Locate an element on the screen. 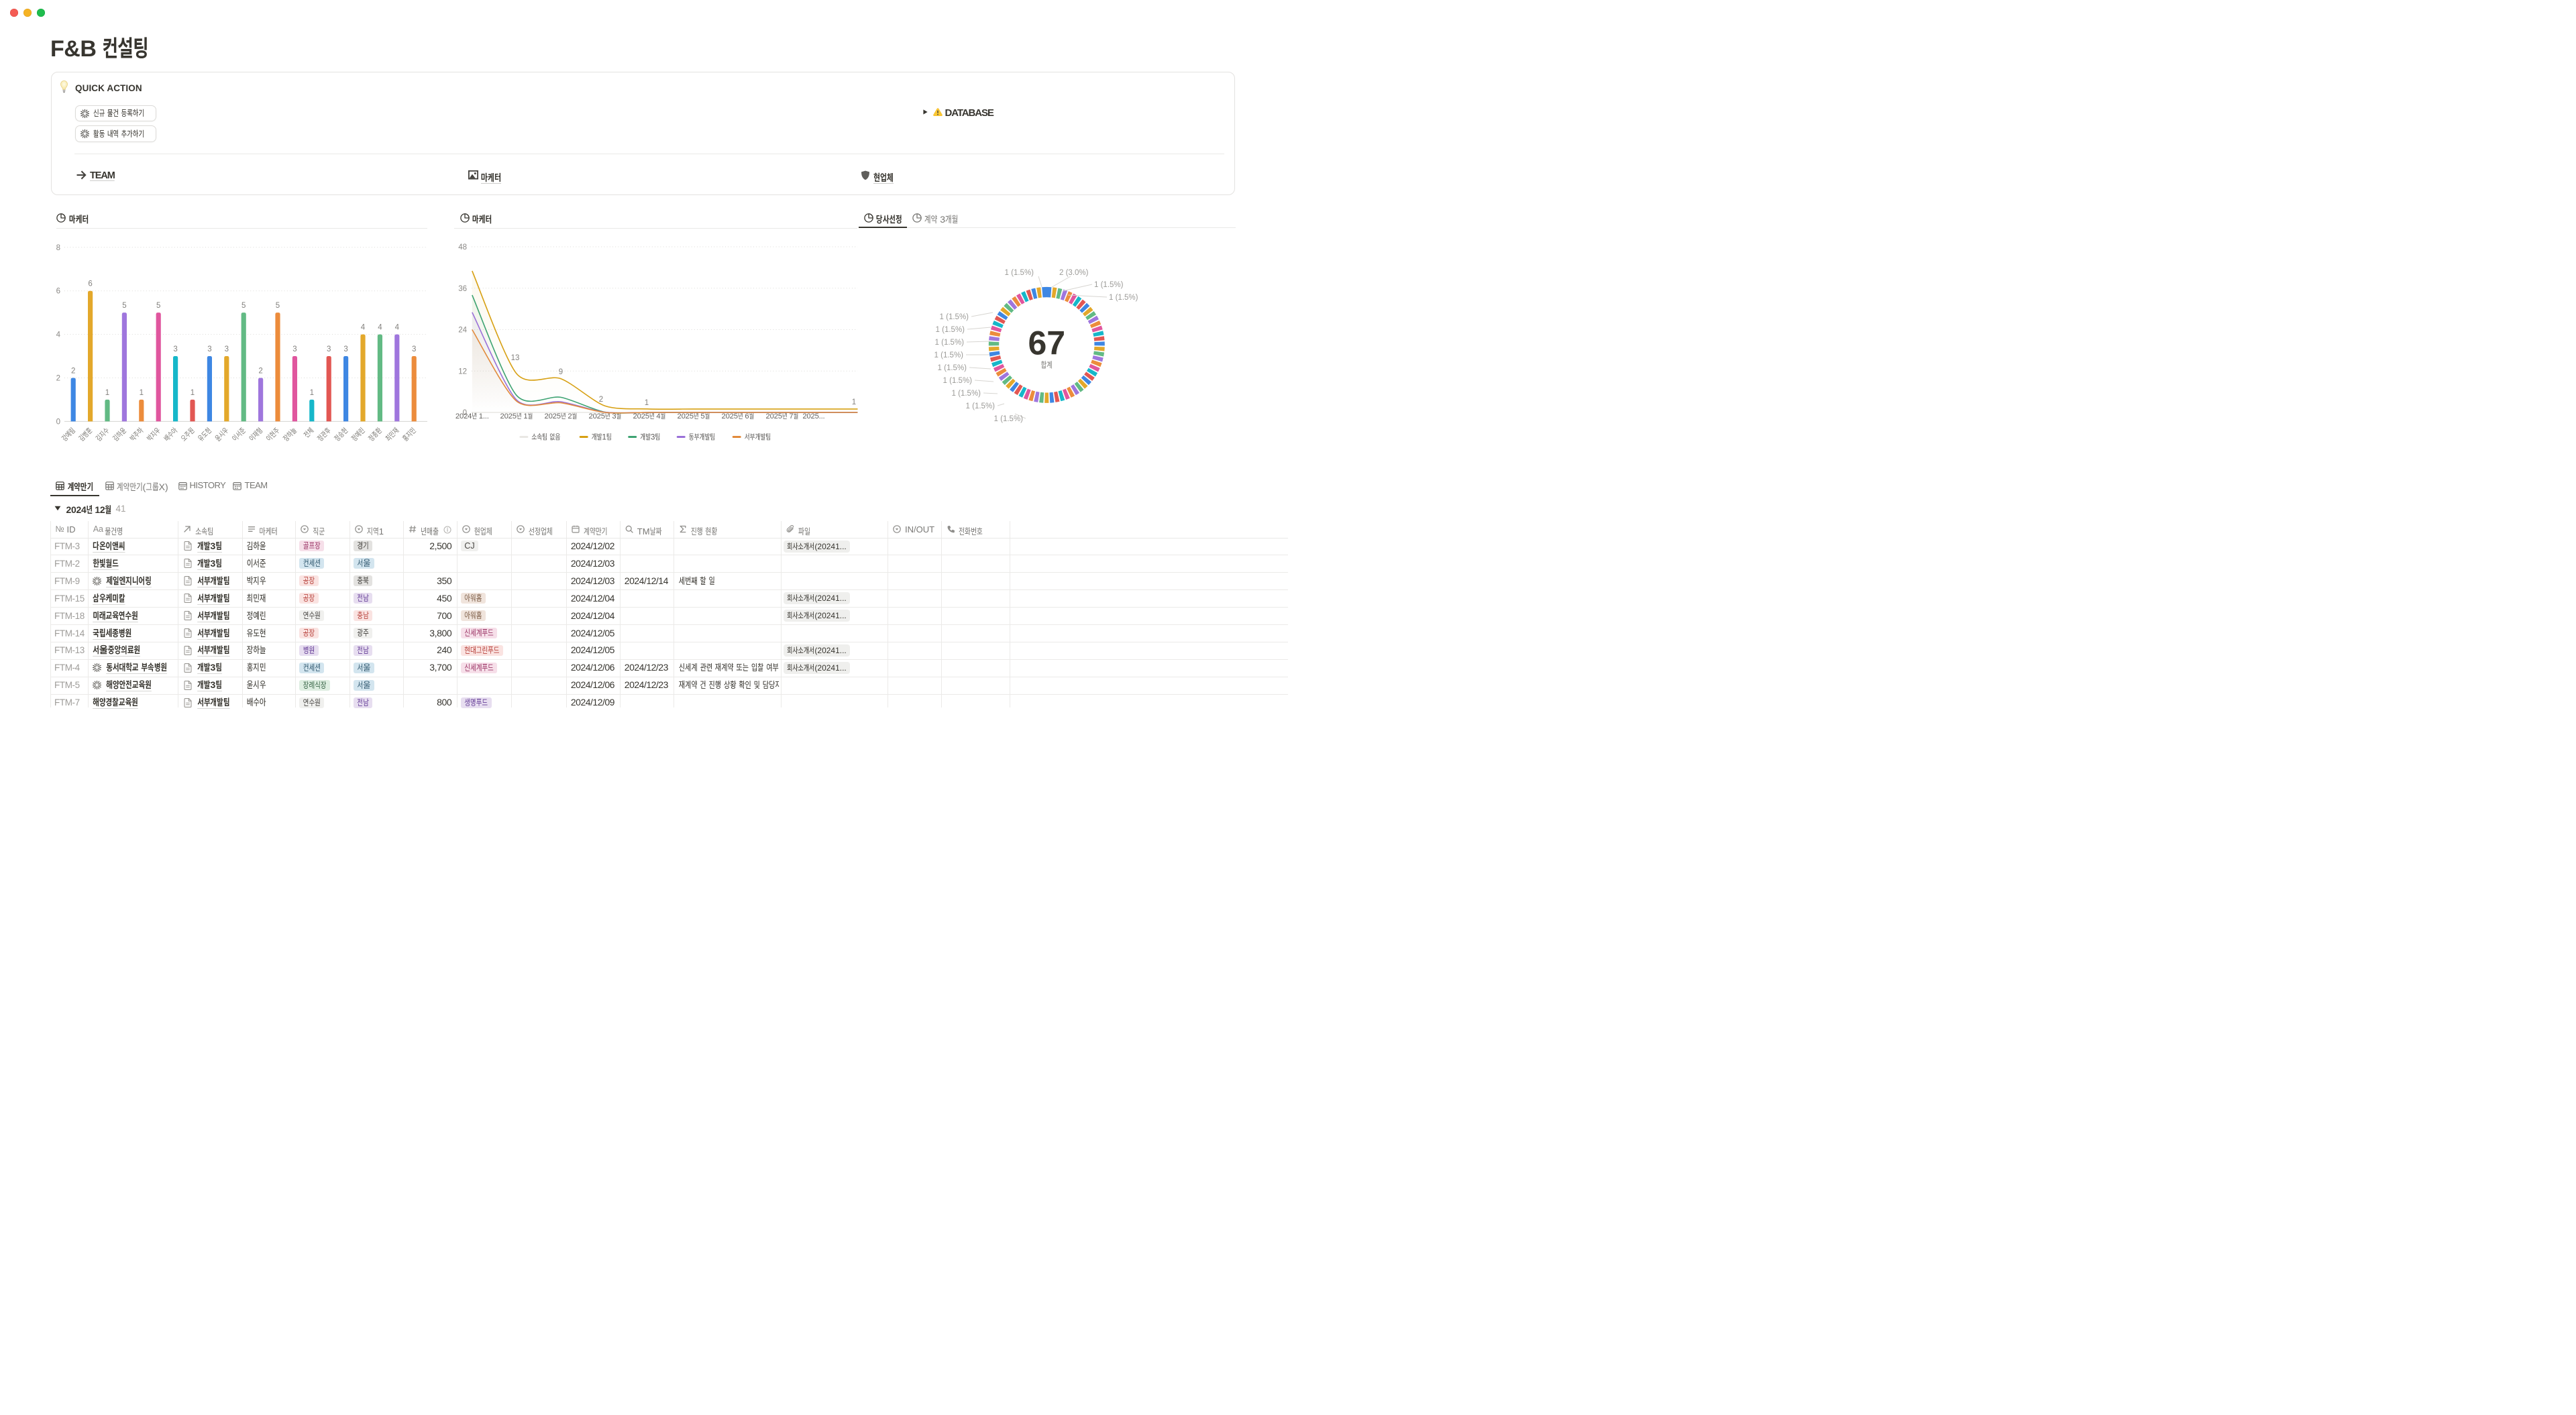 The width and height of the screenshot is (2576, 1415). svg-text: 오주원 is located at coordinates (188, 435).